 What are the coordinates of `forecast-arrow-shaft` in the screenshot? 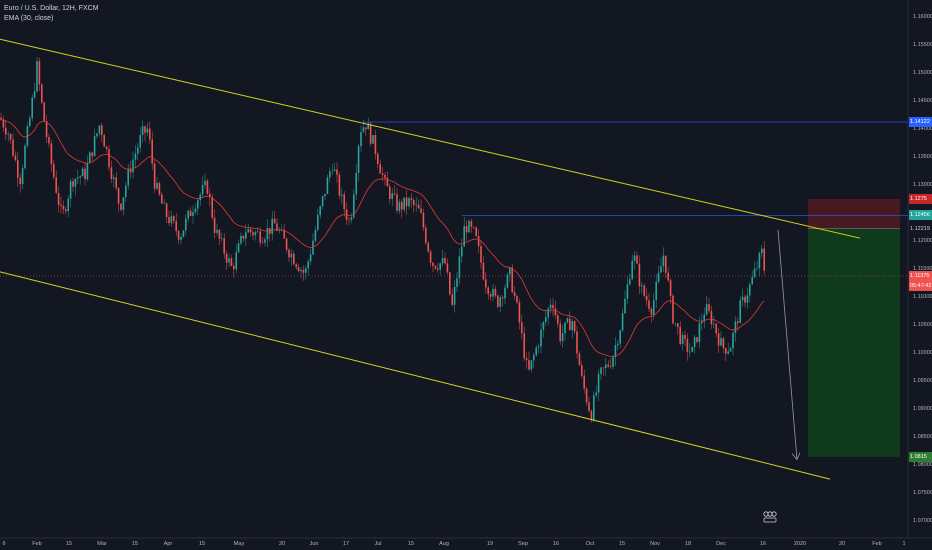 It's located at (787, 344).